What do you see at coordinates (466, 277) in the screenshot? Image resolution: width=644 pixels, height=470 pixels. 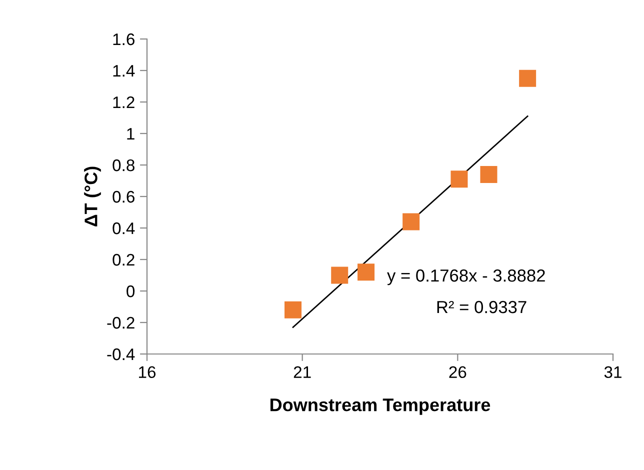 I see `annotation: y = 0.1768x - 3.8882` at bounding box center [466, 277].